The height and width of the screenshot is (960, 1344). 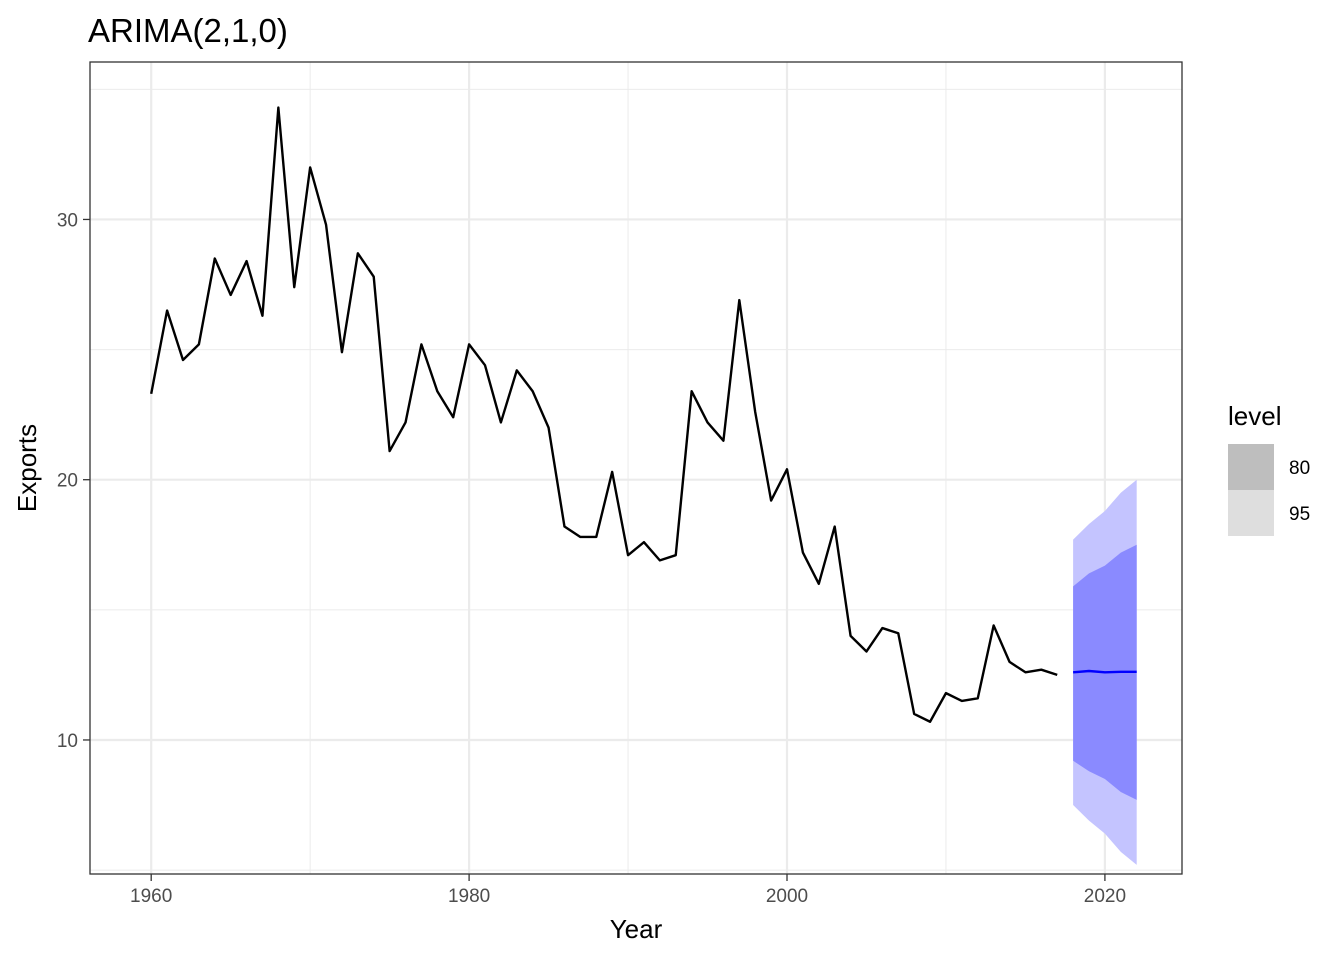 I want to click on legend-label-95: 95, so click(x=1299, y=514).